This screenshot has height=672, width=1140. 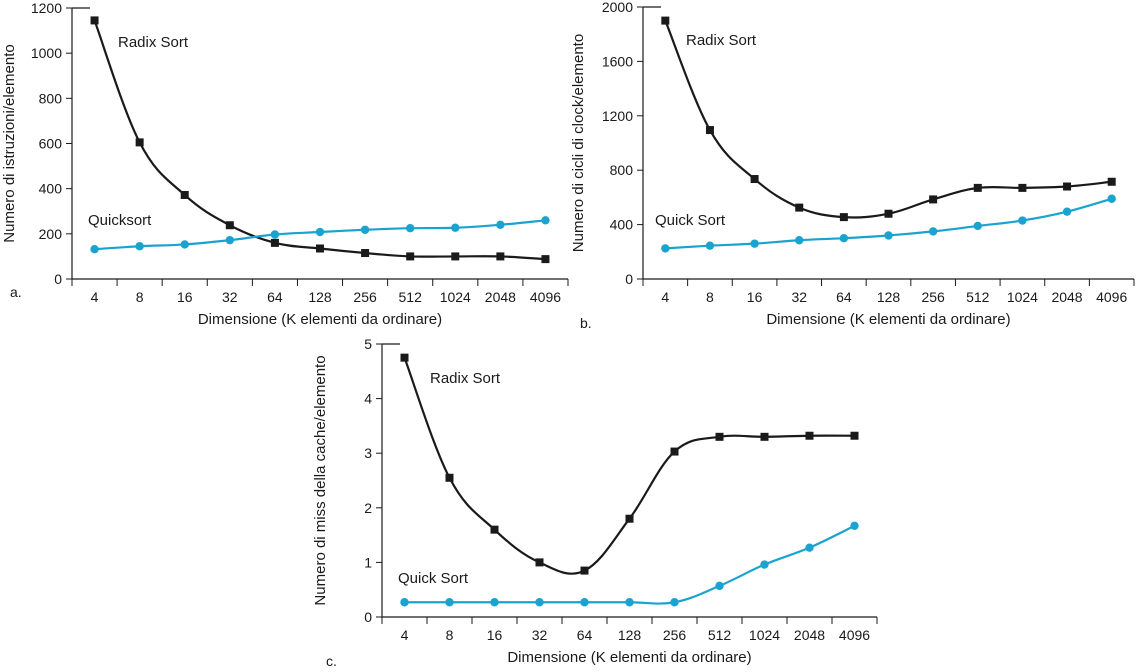 I want to click on y-tick-label: 2, so click(x=368, y=508).